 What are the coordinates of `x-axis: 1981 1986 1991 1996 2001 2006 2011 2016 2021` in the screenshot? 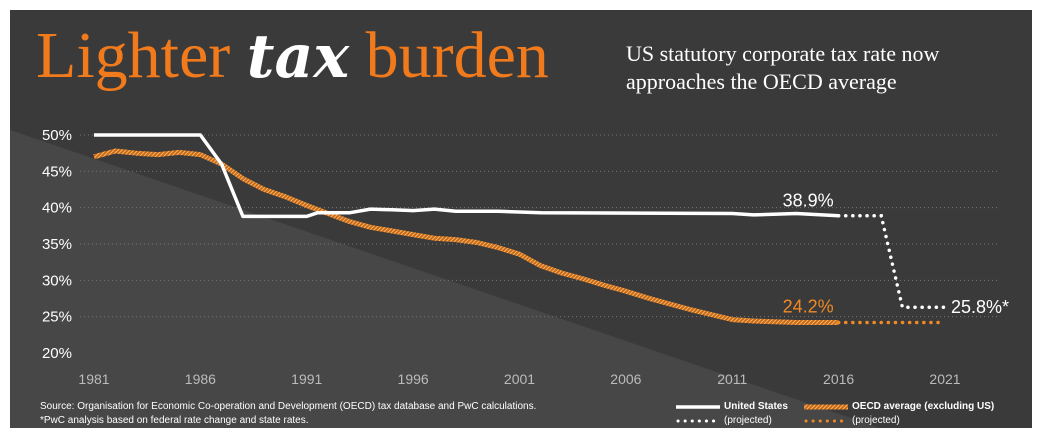 It's located at (519, 379).